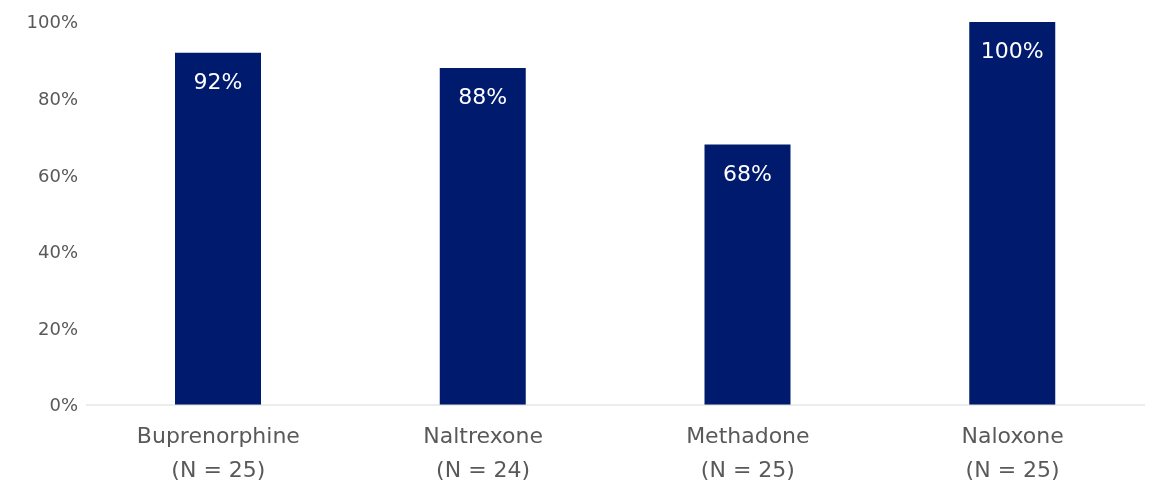  I want to click on data-label: 88%, so click(483, 96).